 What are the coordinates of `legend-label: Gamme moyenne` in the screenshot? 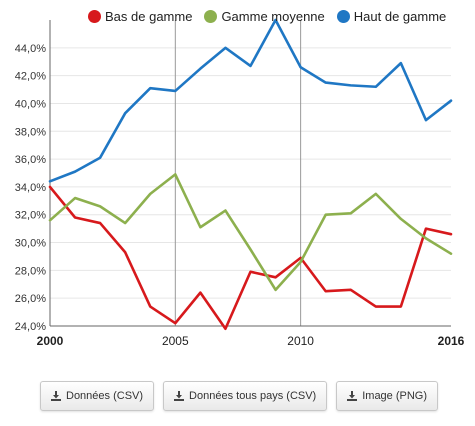 It's located at (273, 16).